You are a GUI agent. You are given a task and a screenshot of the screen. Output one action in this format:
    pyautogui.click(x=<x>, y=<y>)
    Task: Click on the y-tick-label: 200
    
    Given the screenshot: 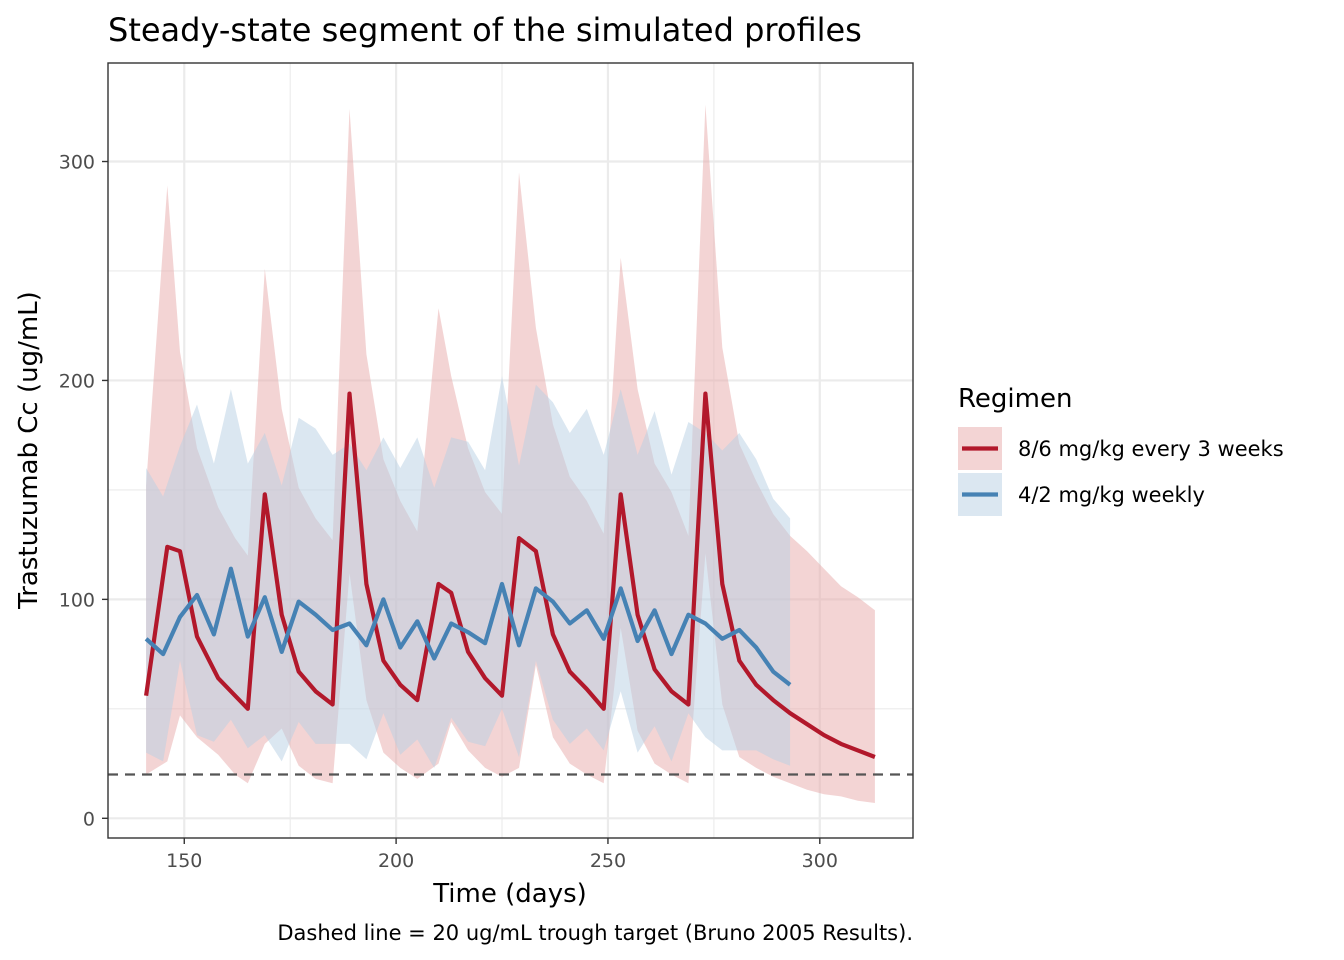 What is the action you would take?
    pyautogui.click(x=77, y=381)
    